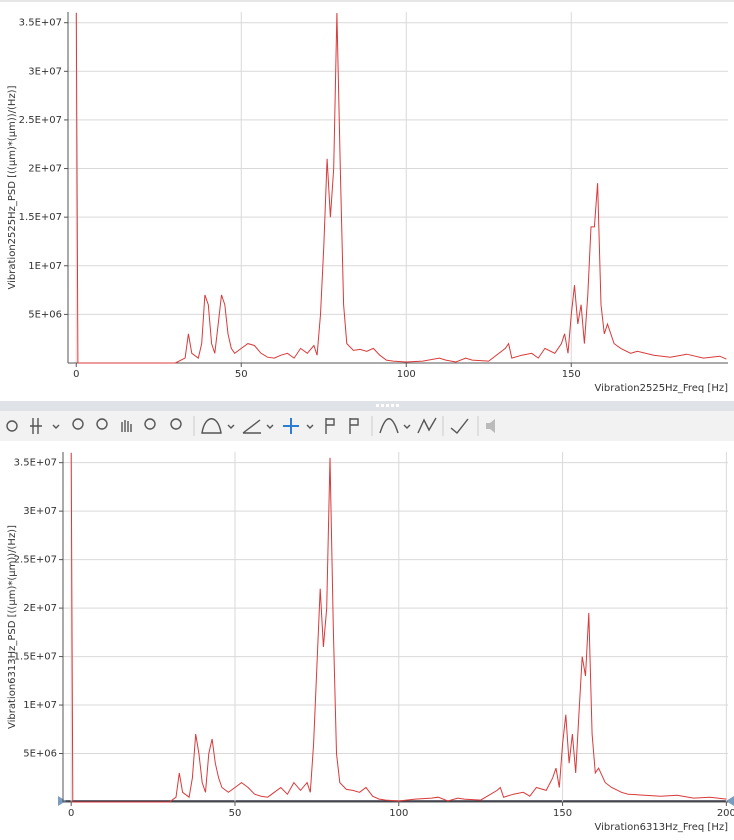  What do you see at coordinates (490, 426) in the screenshot?
I see `sound-button` at bounding box center [490, 426].